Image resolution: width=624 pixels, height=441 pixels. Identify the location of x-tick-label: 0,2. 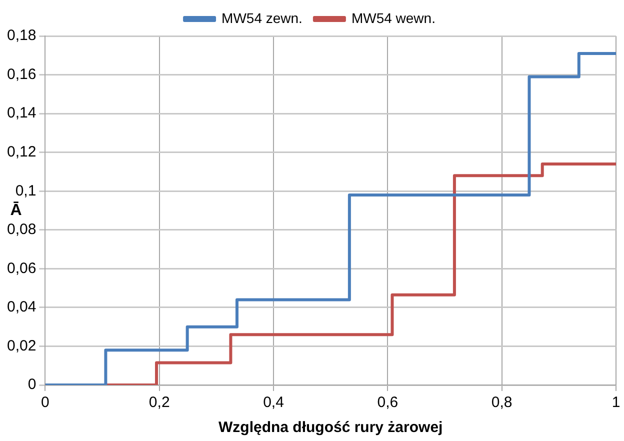
(159, 403).